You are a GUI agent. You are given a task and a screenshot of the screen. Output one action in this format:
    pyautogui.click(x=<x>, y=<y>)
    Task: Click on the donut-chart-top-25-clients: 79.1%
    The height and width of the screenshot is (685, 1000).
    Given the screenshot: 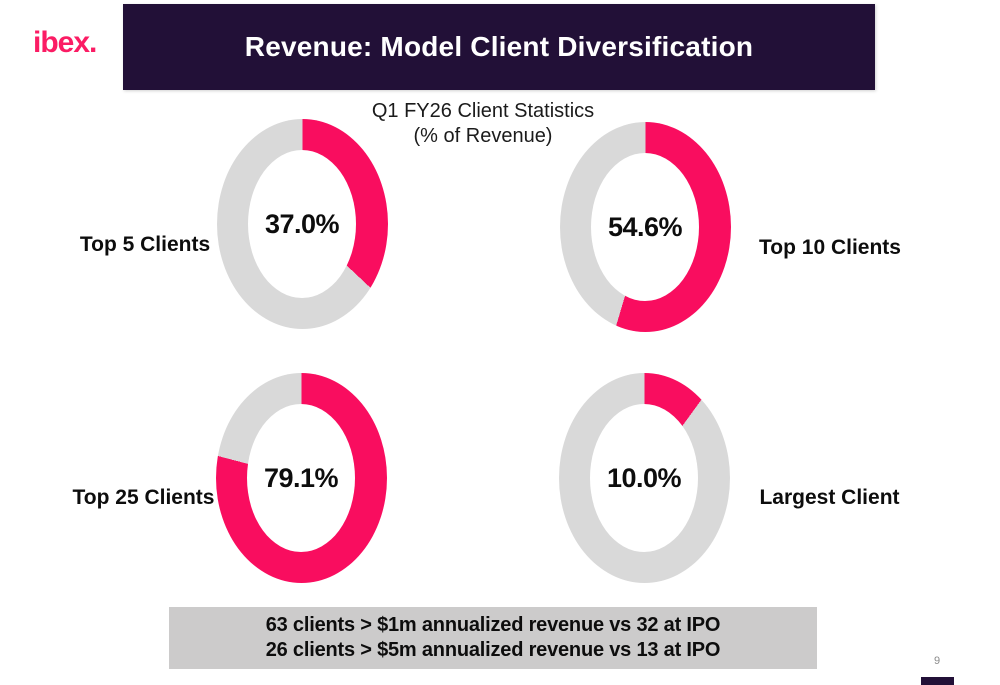 What is the action you would take?
    pyautogui.click(x=301, y=478)
    